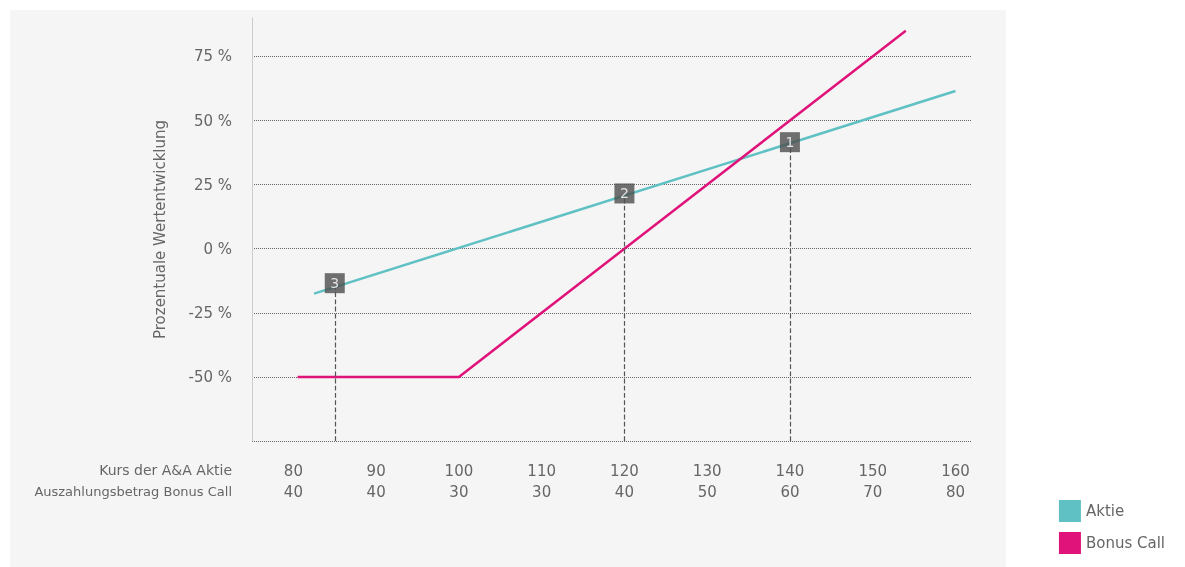  I want to click on text: Auszahlungsbetrag Bonus Call, so click(133, 491).